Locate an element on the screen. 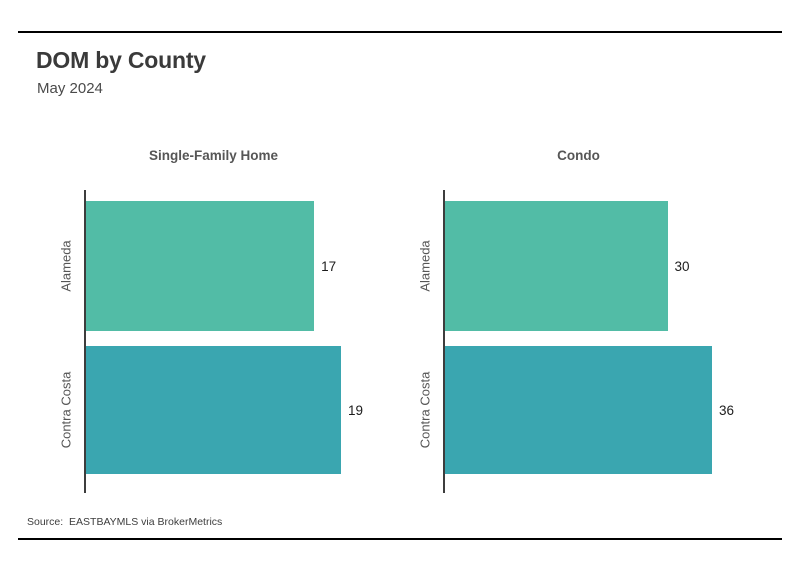  value-label: 17 is located at coordinates (329, 266).